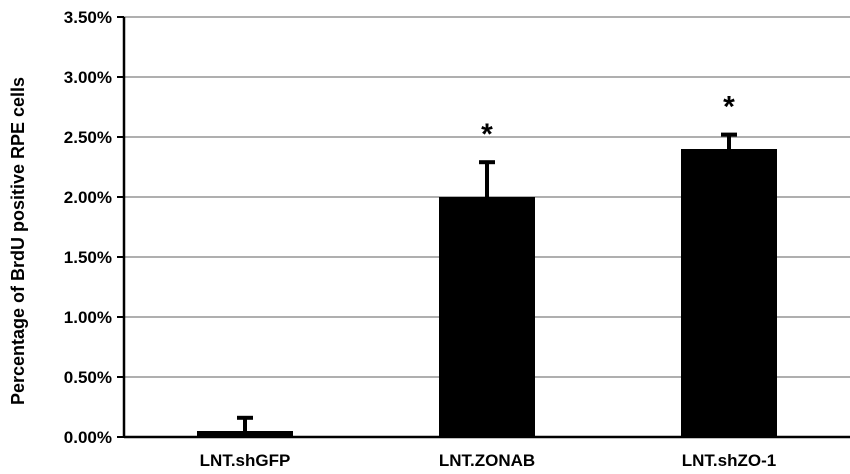  What do you see at coordinates (88, 257) in the screenshot?
I see `y-tick-label: 1.50%` at bounding box center [88, 257].